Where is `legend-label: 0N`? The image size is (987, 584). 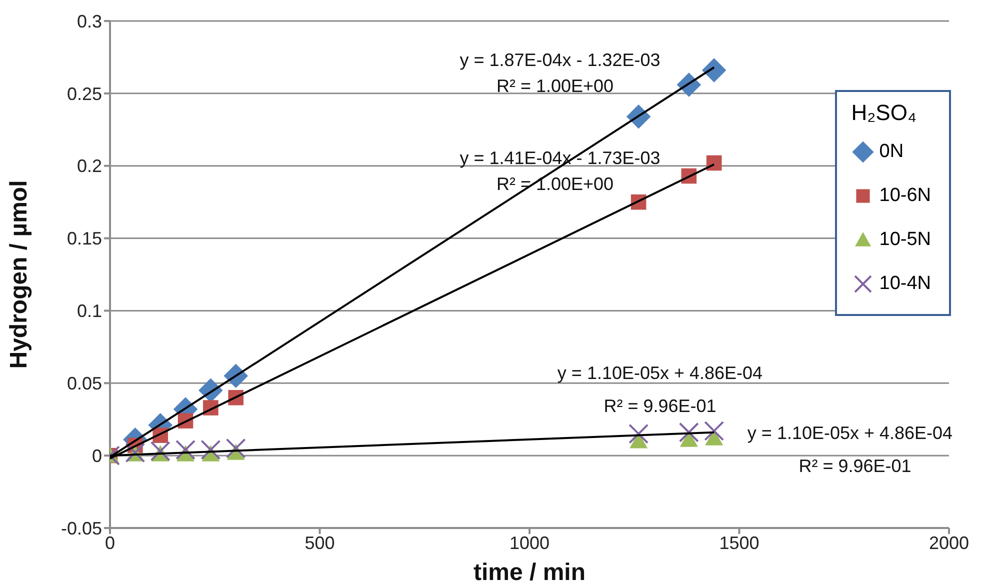
legend-label: 0N is located at coordinates (891, 152).